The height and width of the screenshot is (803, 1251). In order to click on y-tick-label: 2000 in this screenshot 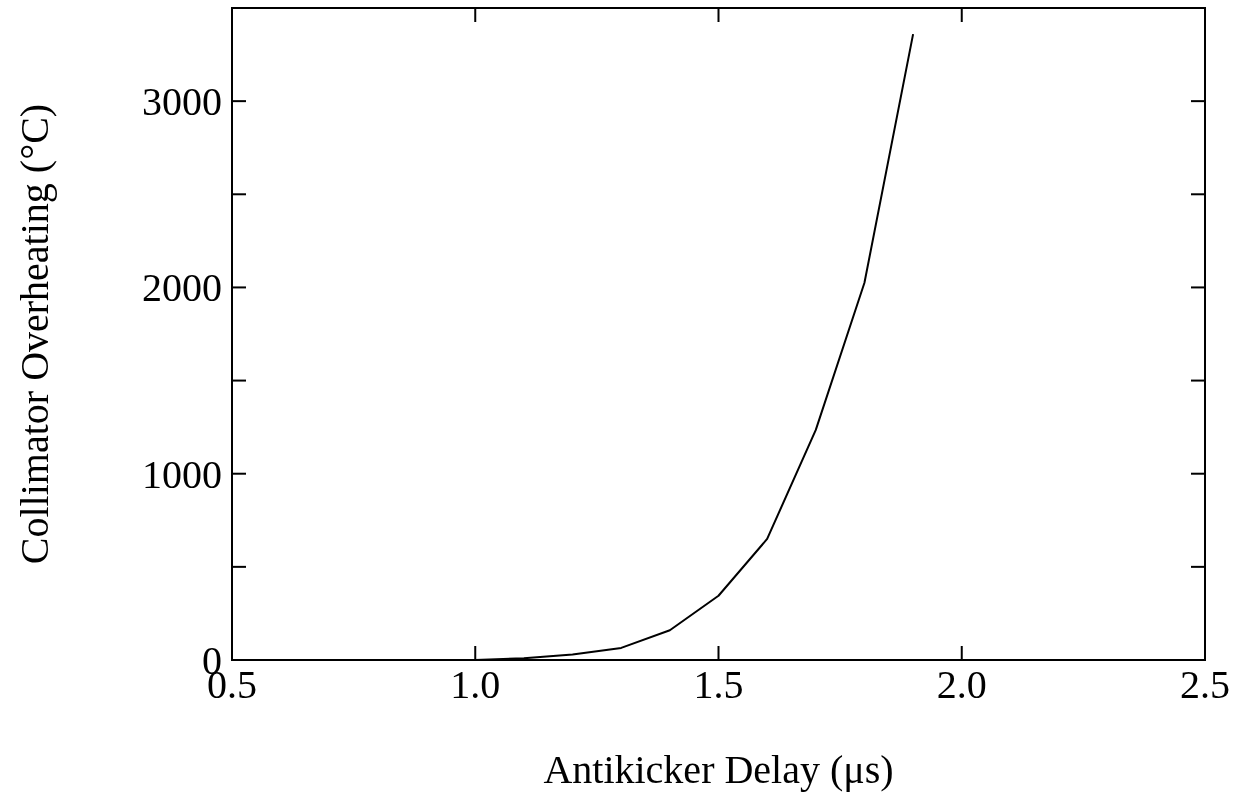, I will do `click(182, 288)`.